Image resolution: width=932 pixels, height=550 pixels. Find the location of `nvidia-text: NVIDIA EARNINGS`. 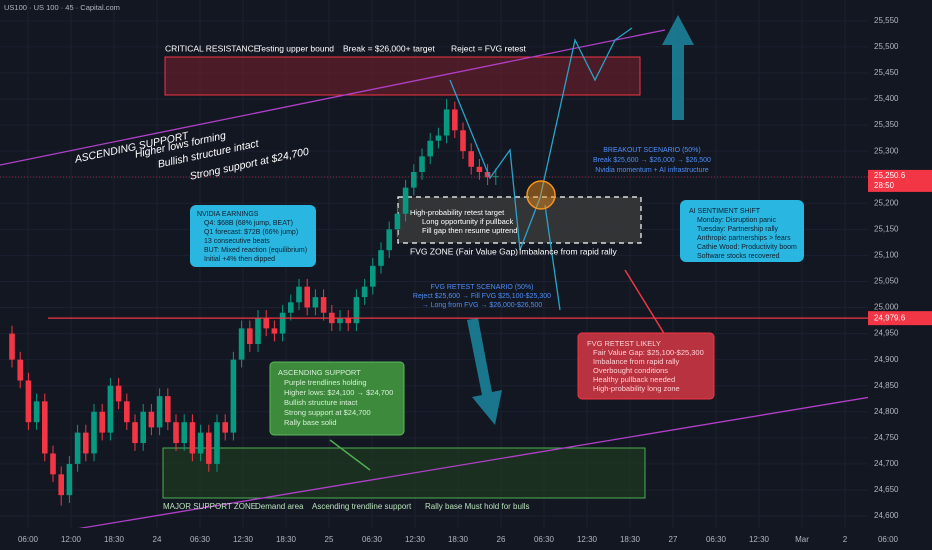

nvidia-text: NVIDIA EARNINGS is located at coordinates (228, 214).